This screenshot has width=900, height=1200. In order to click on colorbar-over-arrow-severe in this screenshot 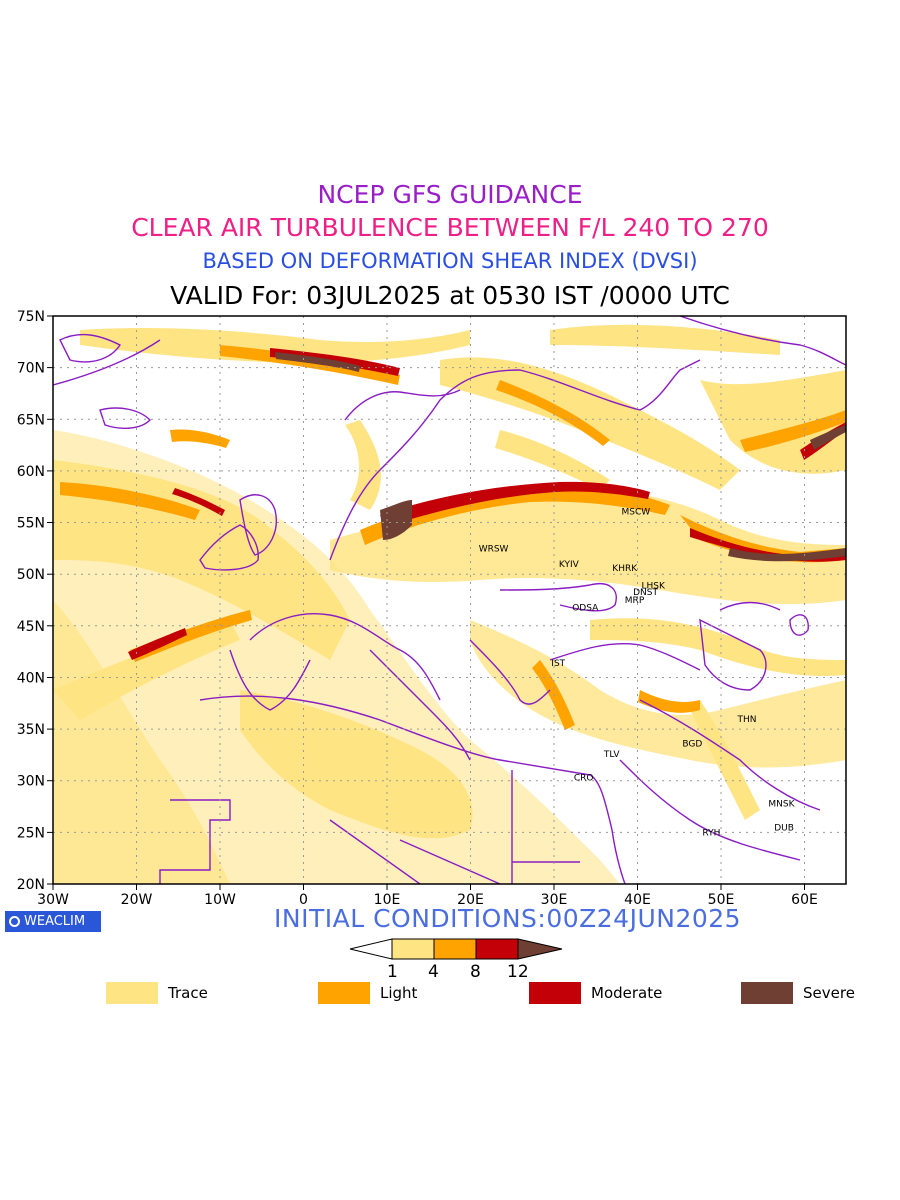, I will do `click(540, 949)`.